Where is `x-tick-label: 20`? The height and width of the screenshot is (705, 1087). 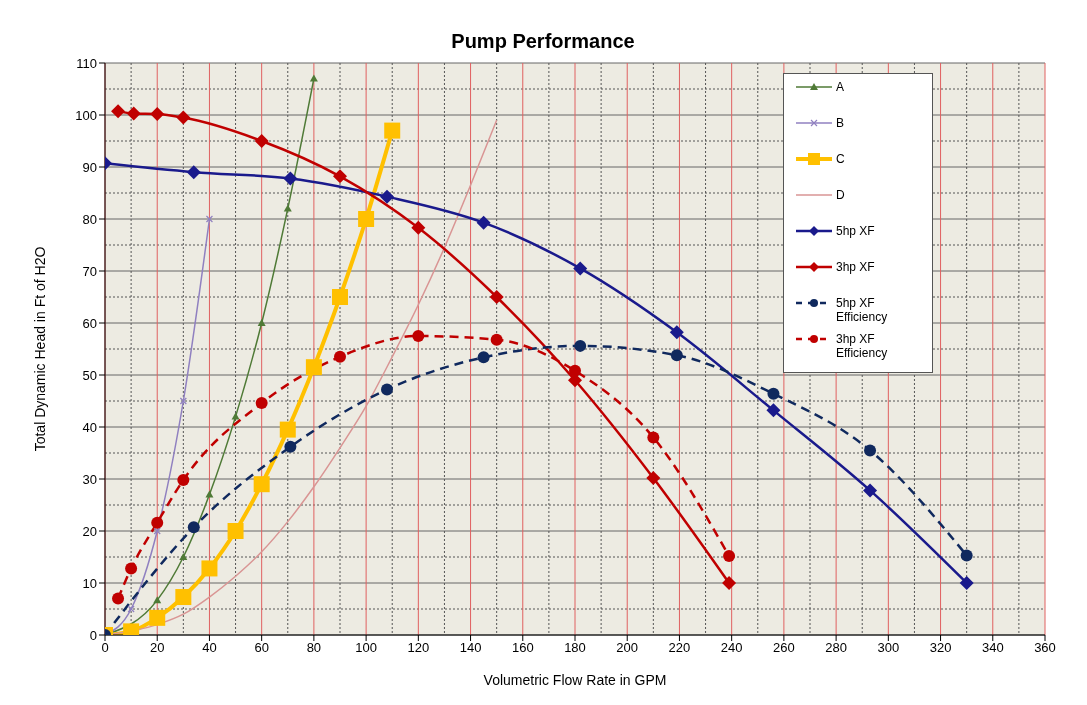 x-tick-label: 20 is located at coordinates (157, 648).